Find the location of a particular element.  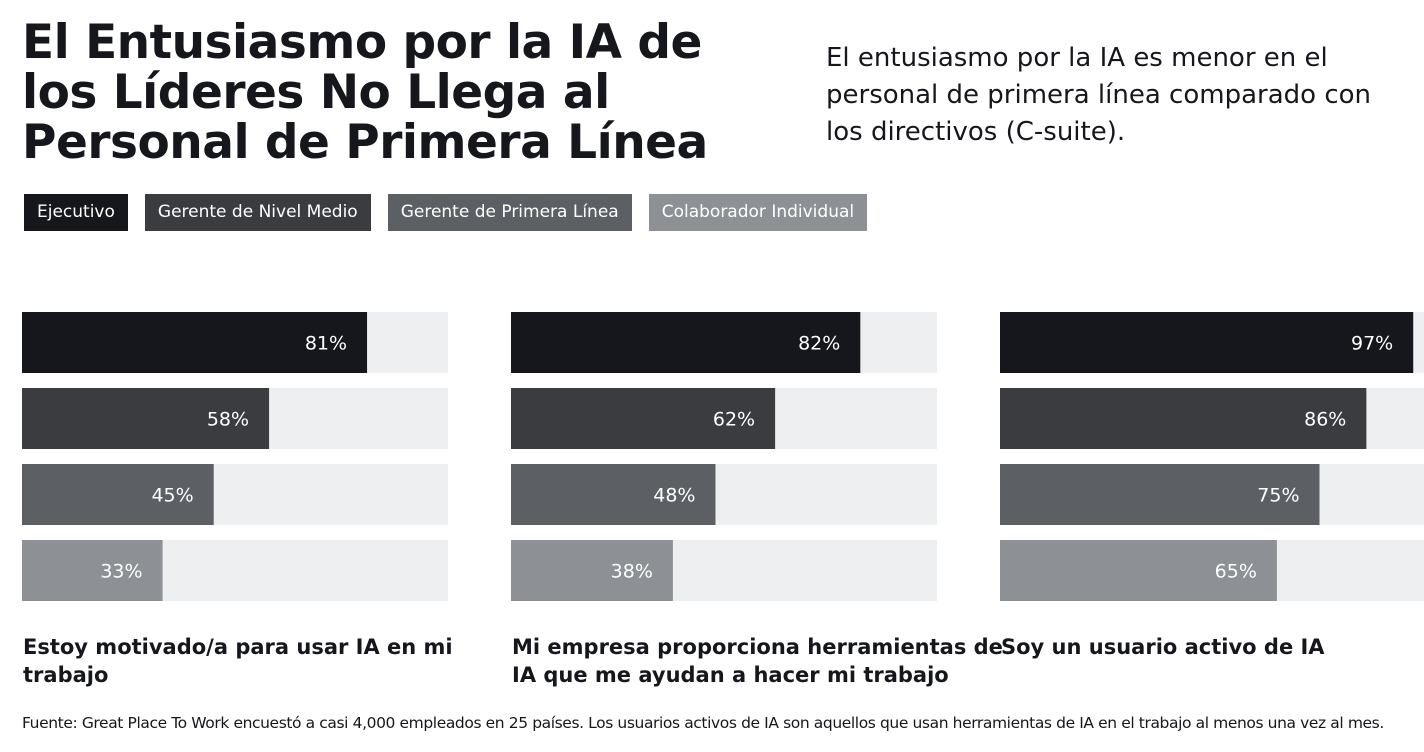

data-label: 62% is located at coordinates (734, 420).